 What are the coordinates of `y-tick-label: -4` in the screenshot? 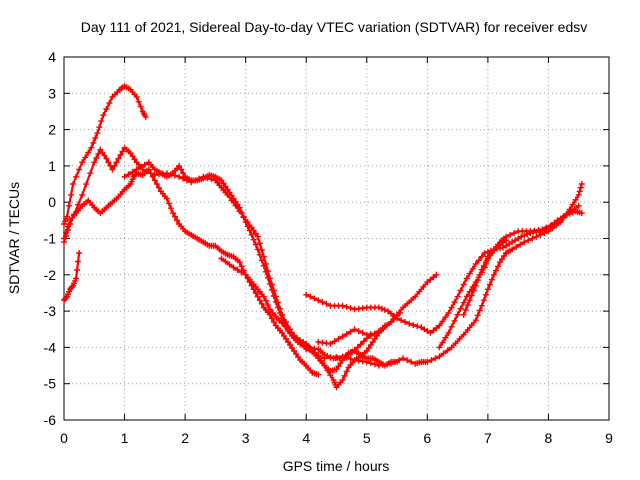 It's located at (50, 347).